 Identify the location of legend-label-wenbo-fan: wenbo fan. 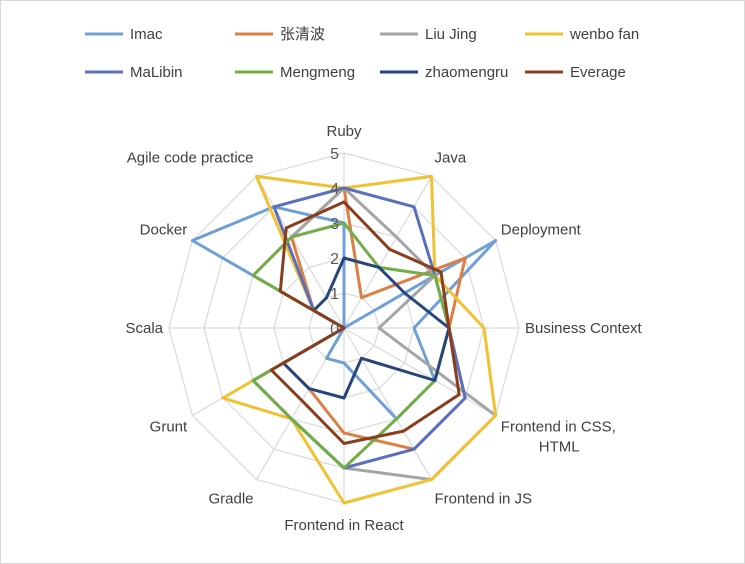
(604, 34).